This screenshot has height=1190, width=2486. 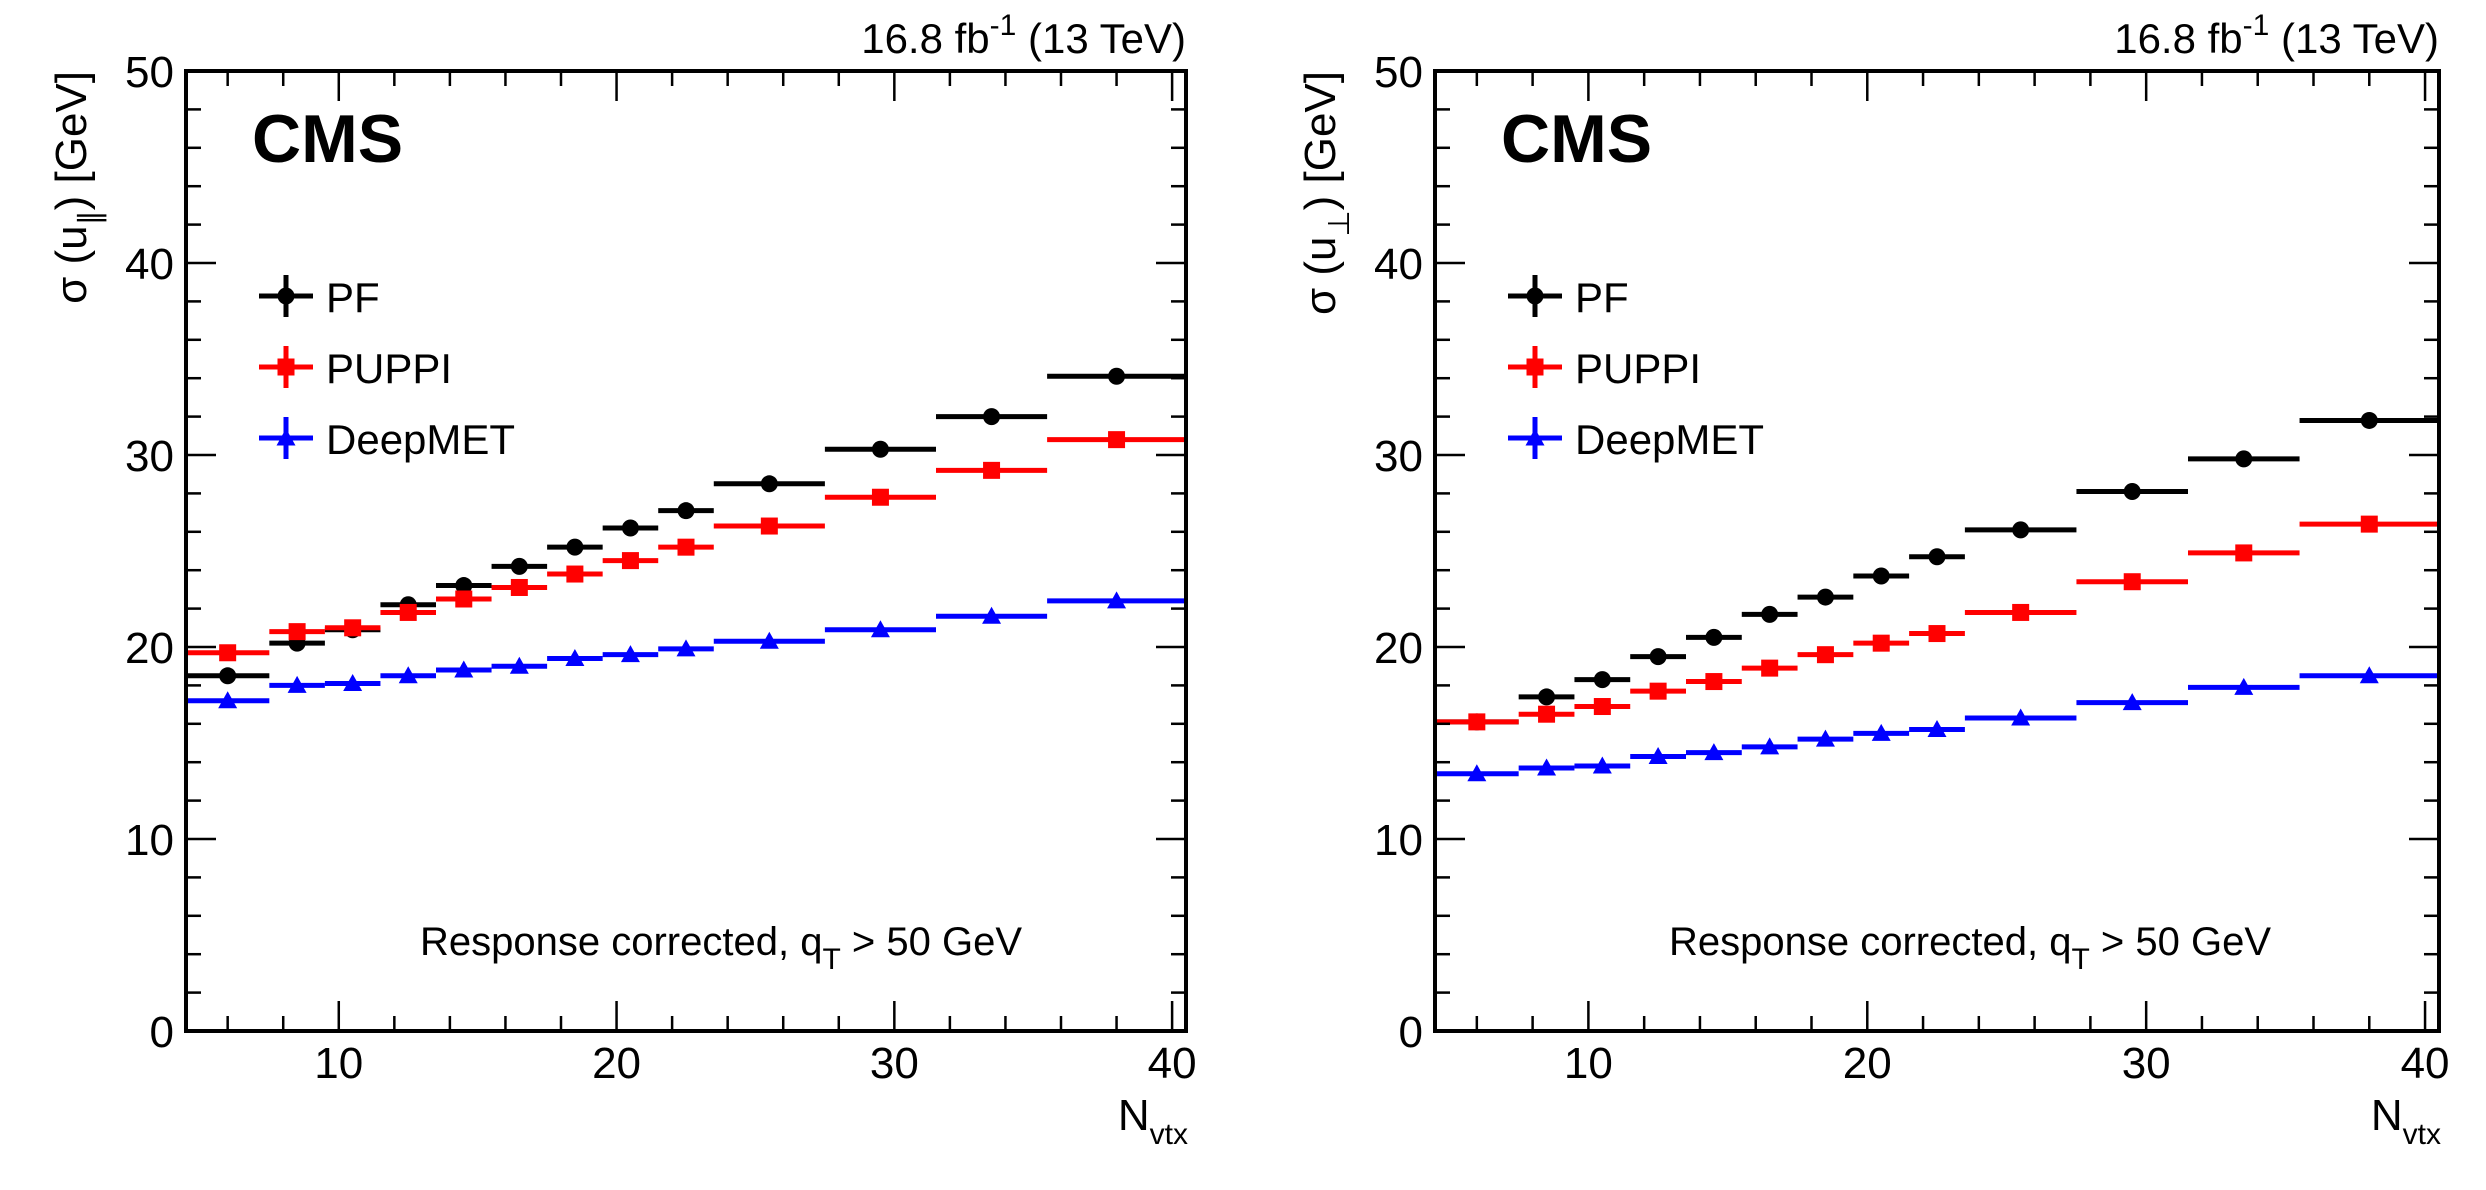 I want to click on right-x-tick-label: 20, so click(x=1867, y=1063).